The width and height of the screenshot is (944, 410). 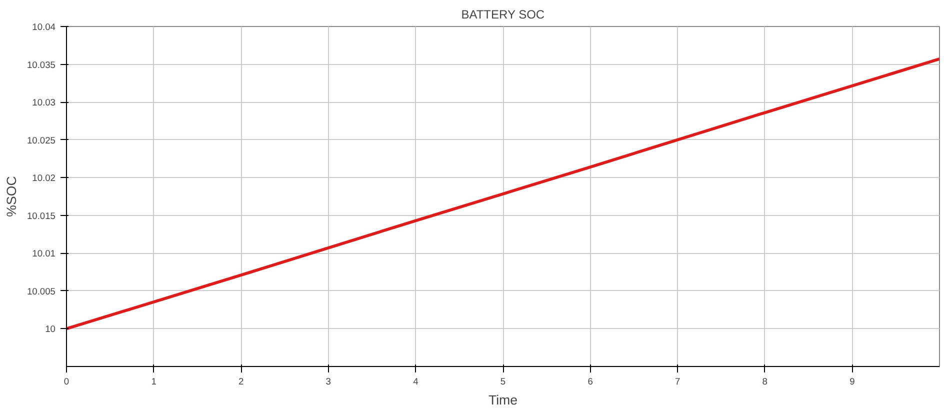 I want to click on chart-title: BATTERY SOC, so click(x=503, y=15).